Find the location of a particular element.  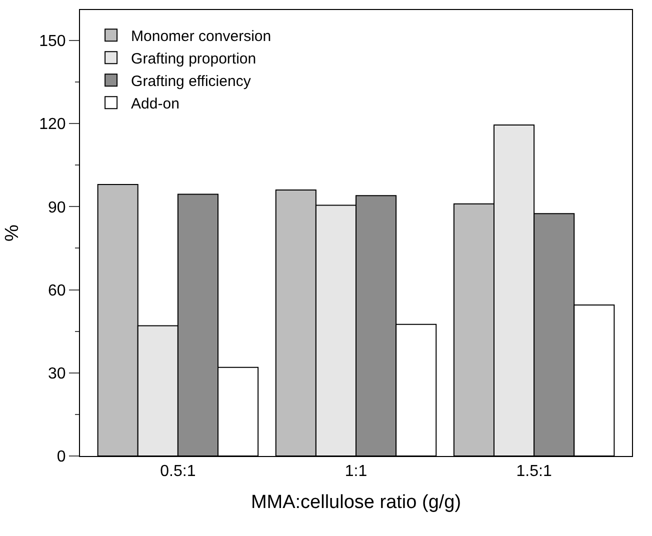

y-tick-label: 90 is located at coordinates (57, 207).